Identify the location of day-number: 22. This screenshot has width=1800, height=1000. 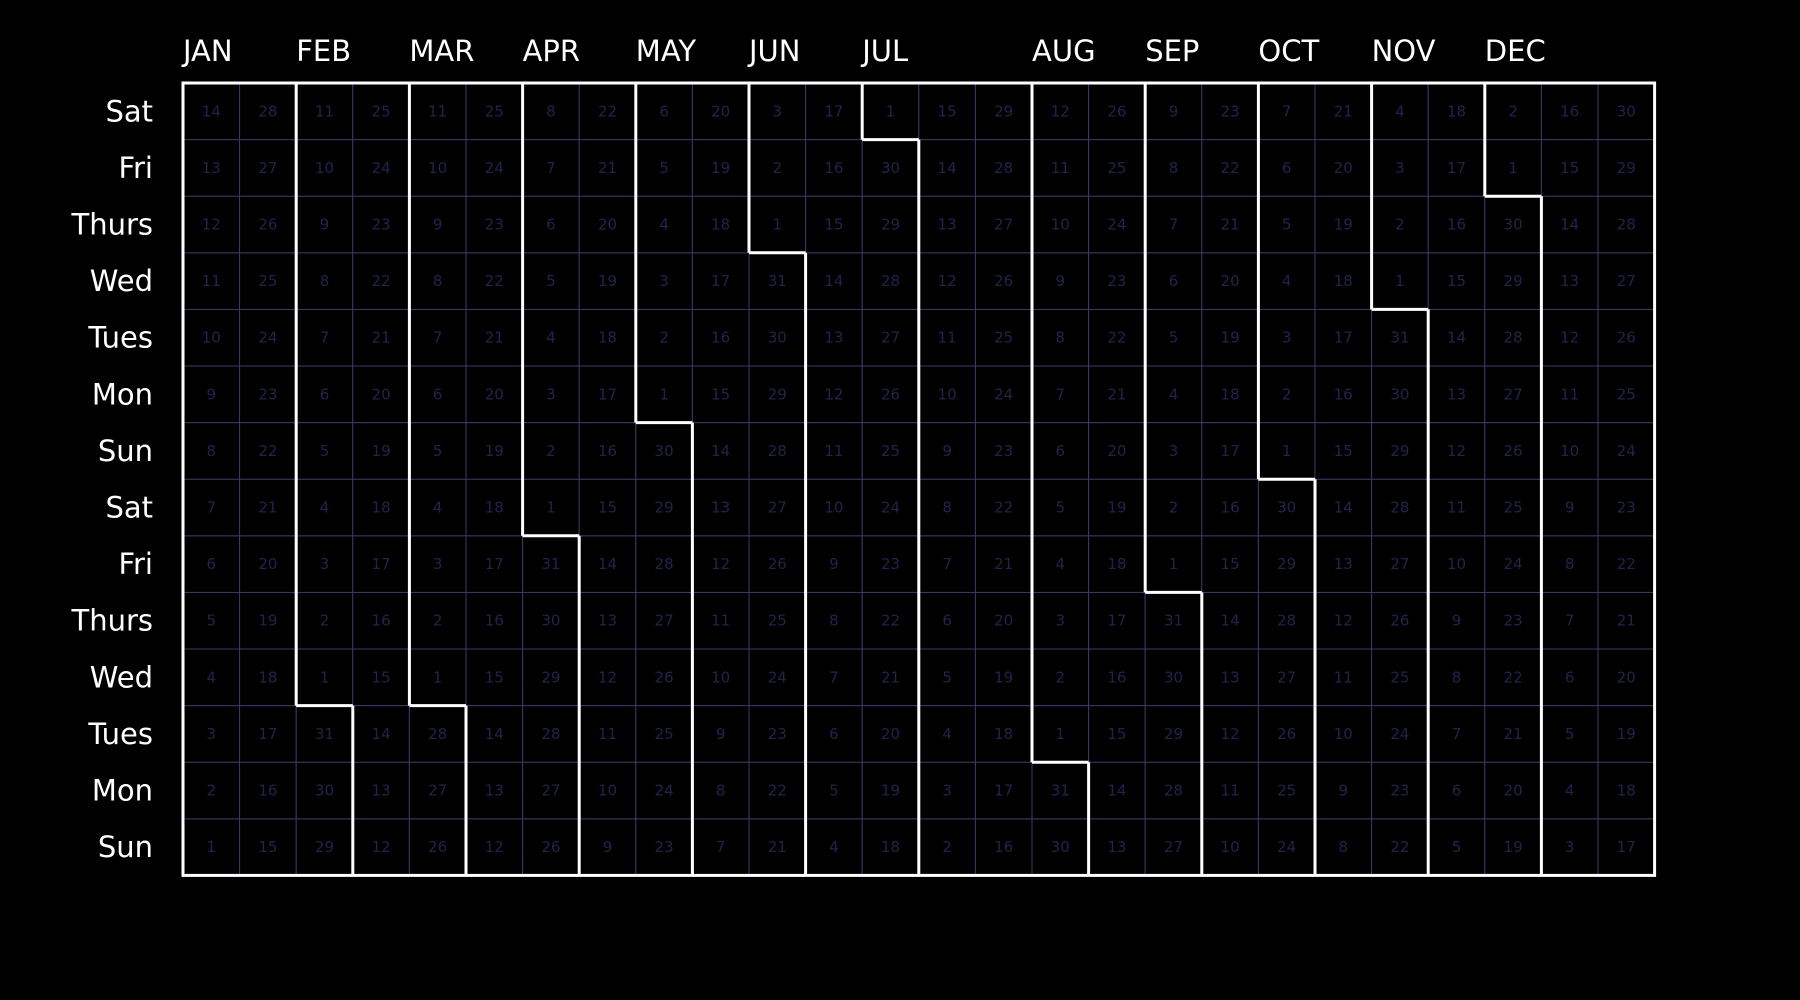
(267, 451).